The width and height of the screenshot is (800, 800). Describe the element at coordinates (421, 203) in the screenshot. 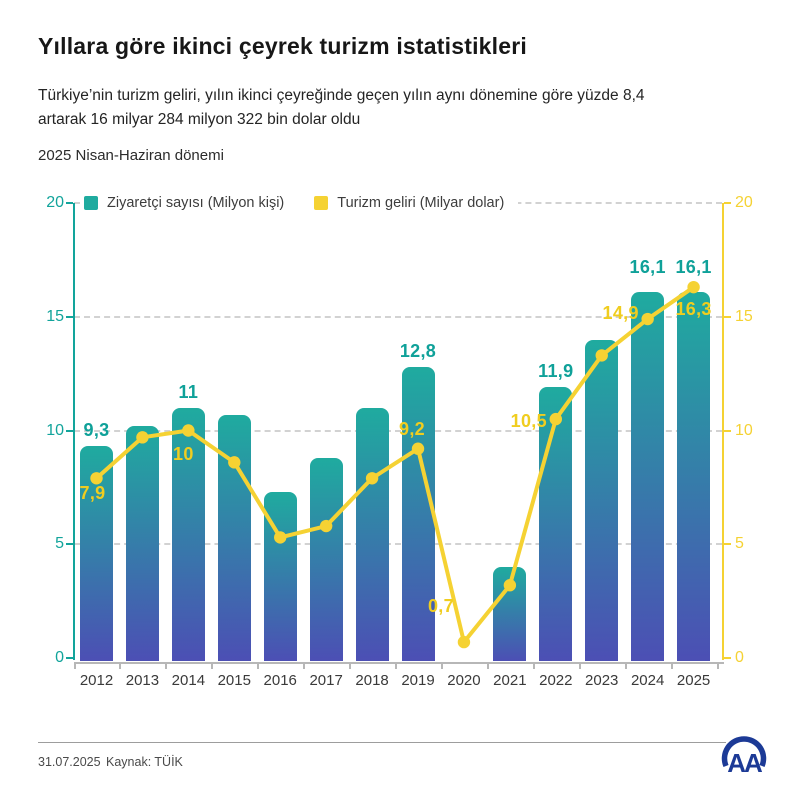

I see `legend-label-income: Turizm geliri (Milyar dolar)` at that location.